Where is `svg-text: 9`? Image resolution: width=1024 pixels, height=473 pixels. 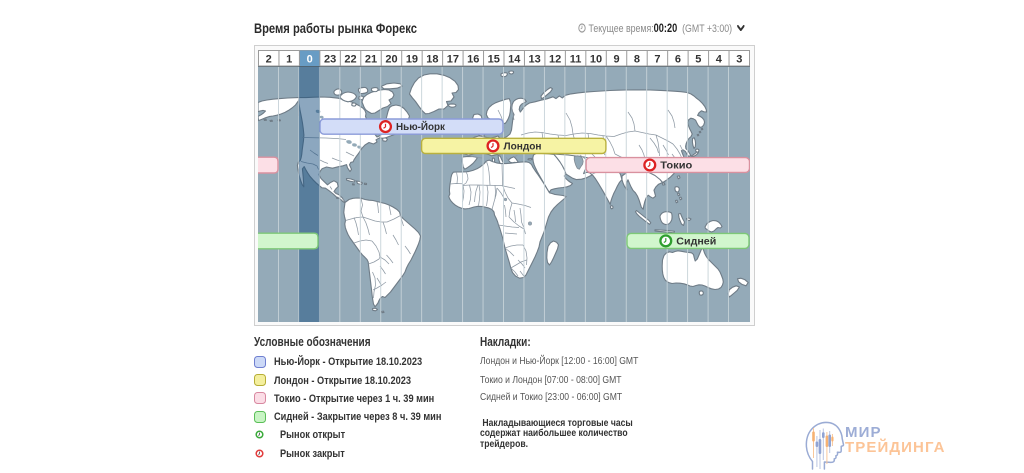 svg-text: 9 is located at coordinates (616, 59).